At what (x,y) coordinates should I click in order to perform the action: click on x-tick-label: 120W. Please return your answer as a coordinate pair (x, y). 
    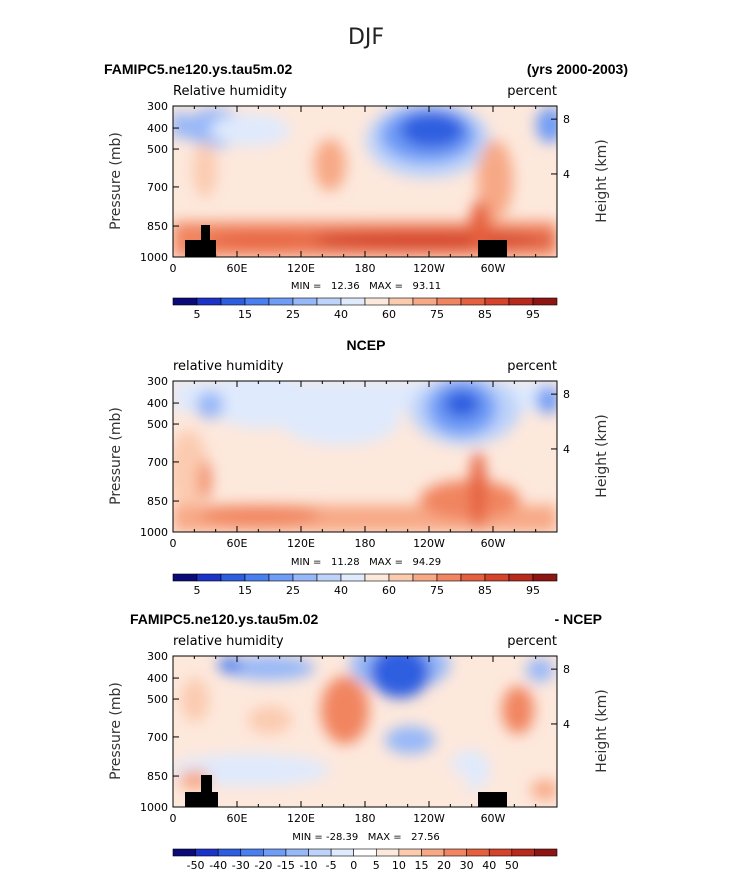
    Looking at the image, I should click on (429, 818).